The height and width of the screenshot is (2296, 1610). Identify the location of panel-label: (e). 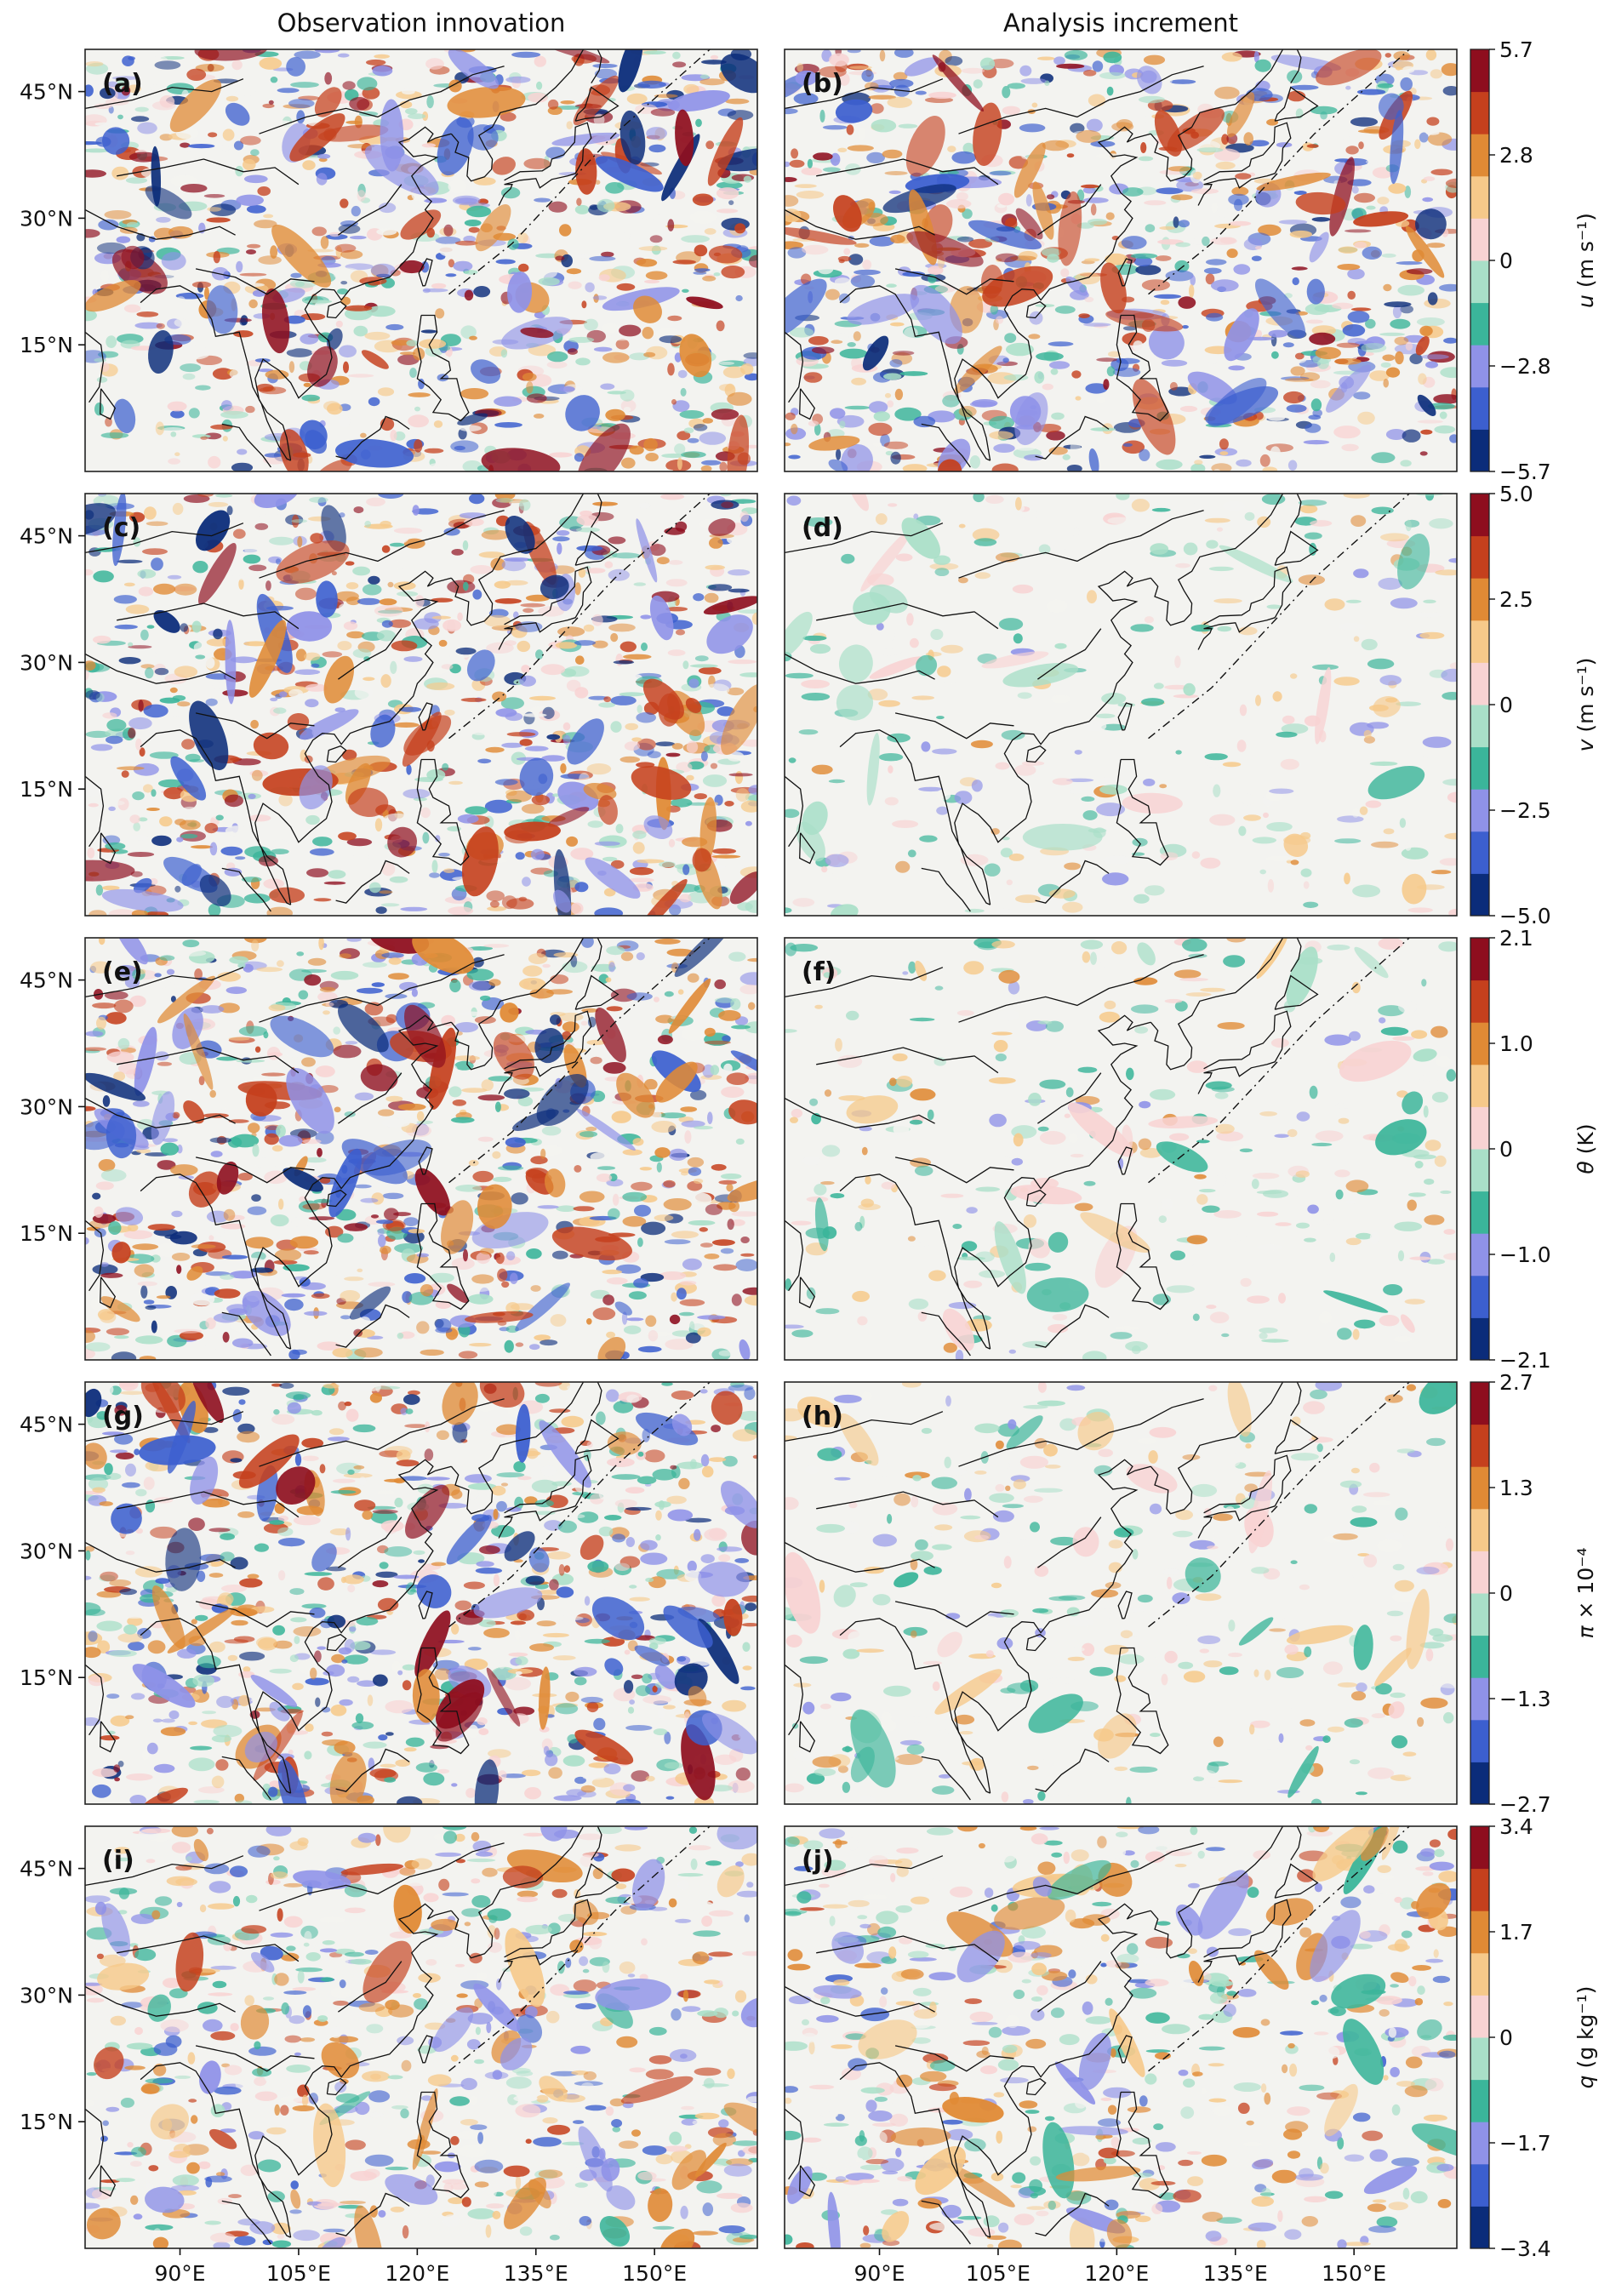
(122, 972).